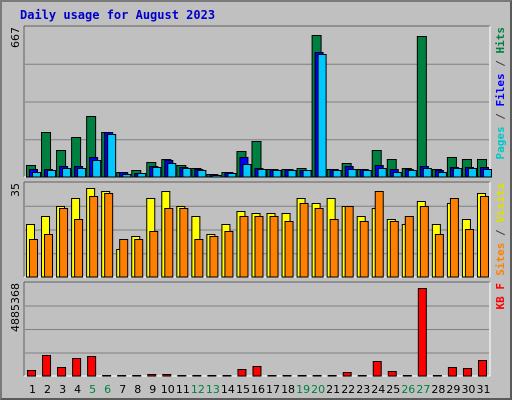  I want to click on x-tick-label-23: 23, so click(363, 389).